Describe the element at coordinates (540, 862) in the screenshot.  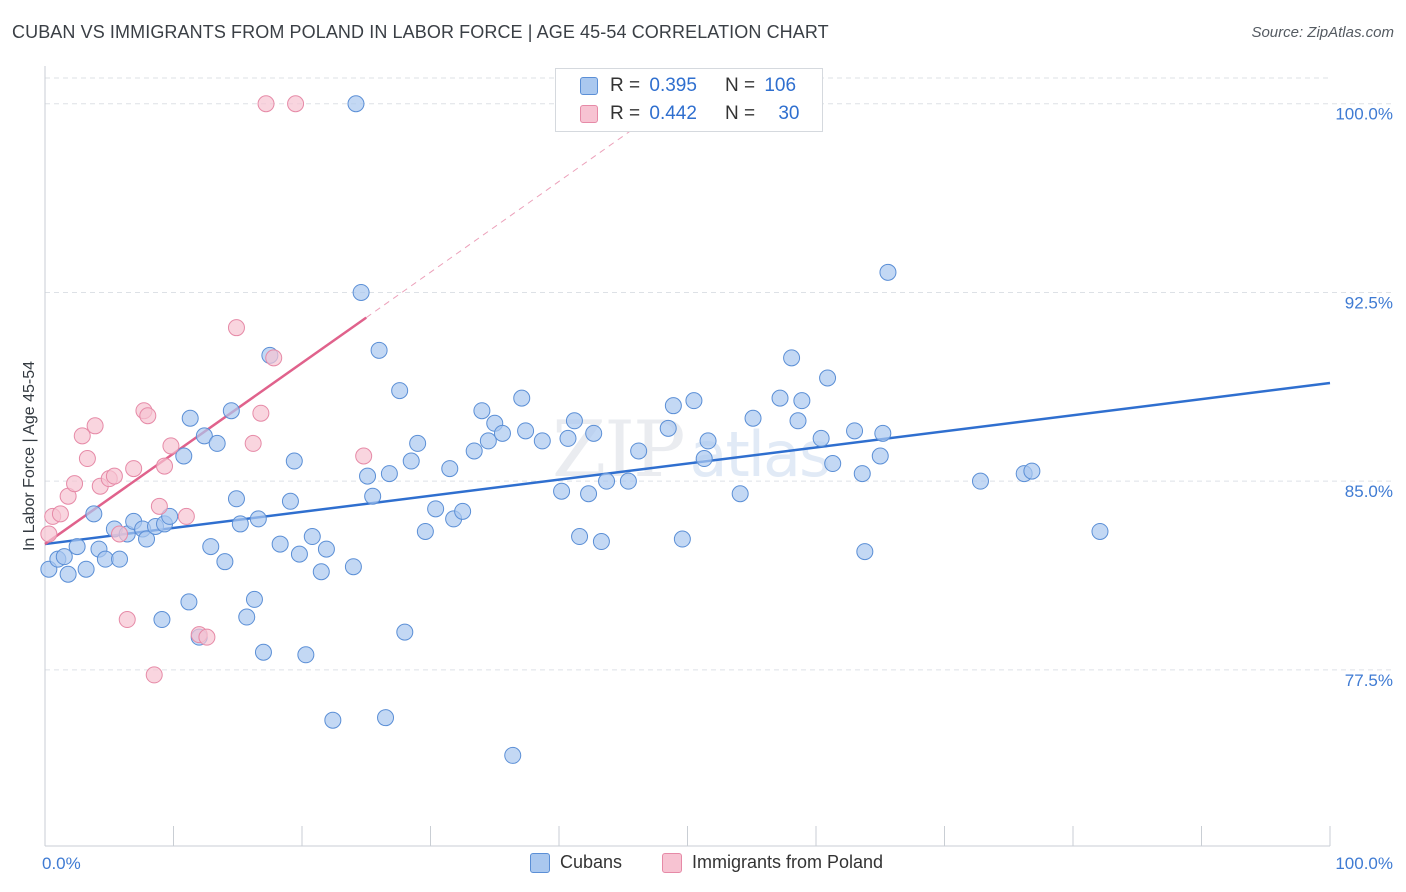
I see `cubans-legend-swatch` at that location.